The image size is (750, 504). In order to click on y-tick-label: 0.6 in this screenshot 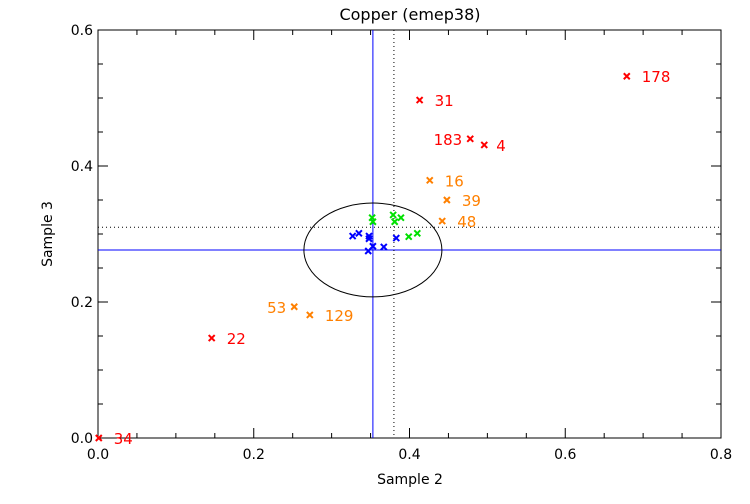, I will do `click(82, 31)`.